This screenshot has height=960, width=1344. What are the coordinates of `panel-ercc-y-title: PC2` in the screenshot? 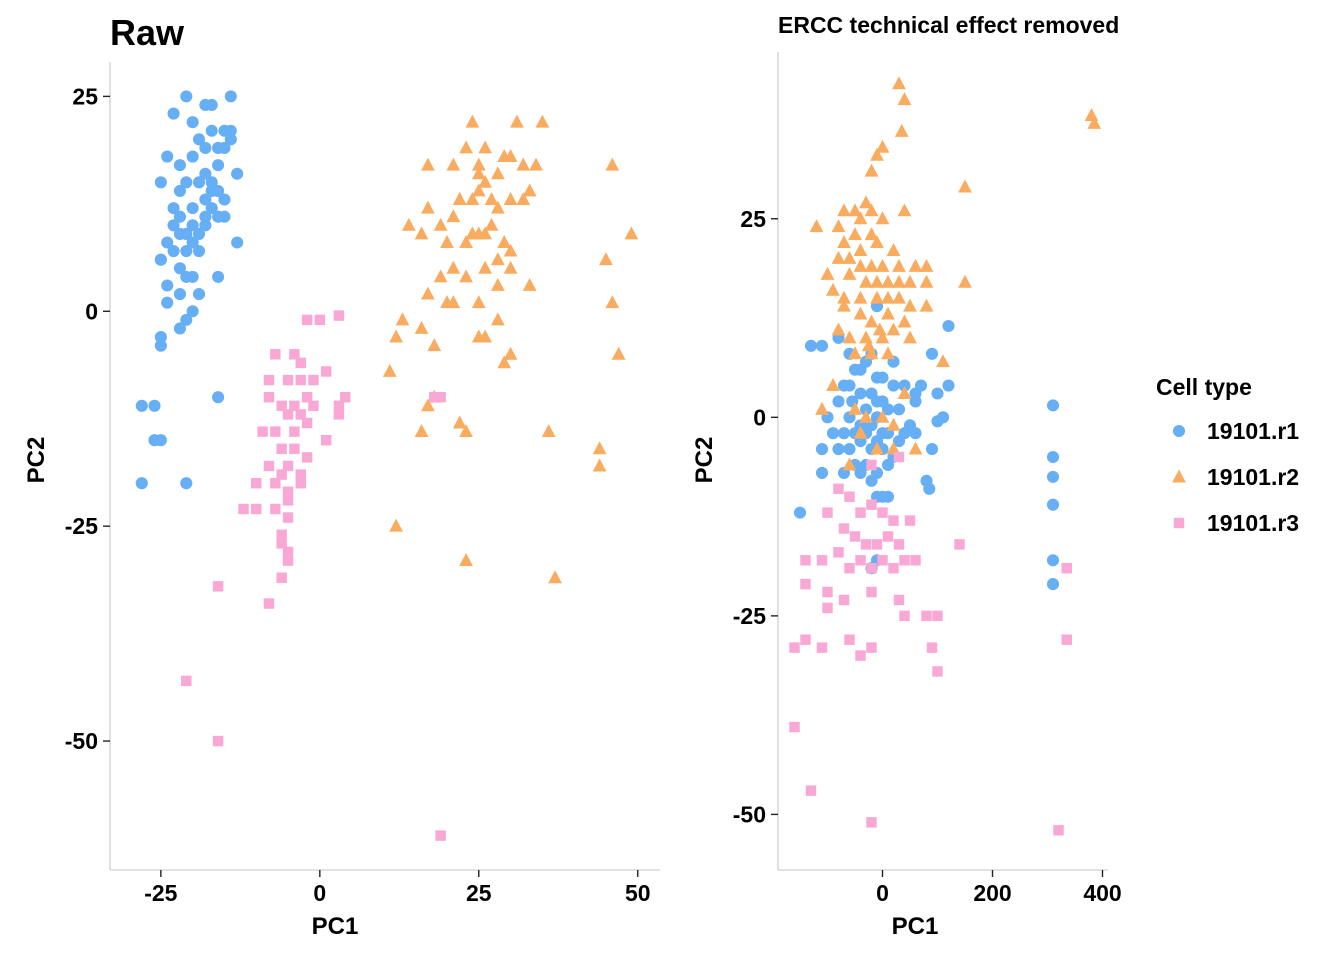 It's located at (704, 460).